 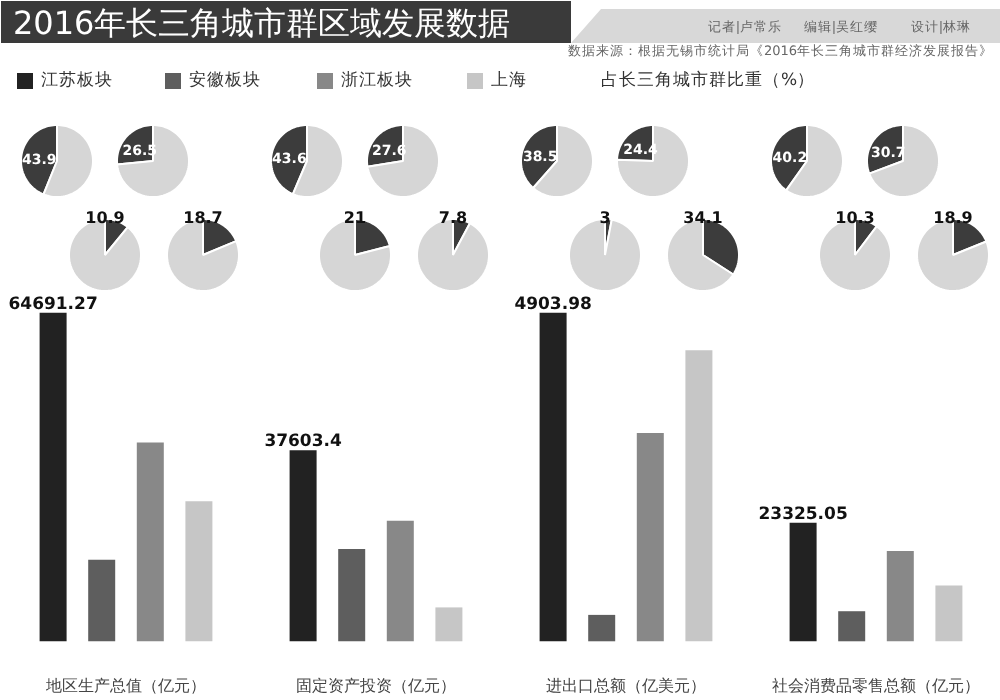 I want to click on legend-label: 浙江板块, so click(x=377, y=80).